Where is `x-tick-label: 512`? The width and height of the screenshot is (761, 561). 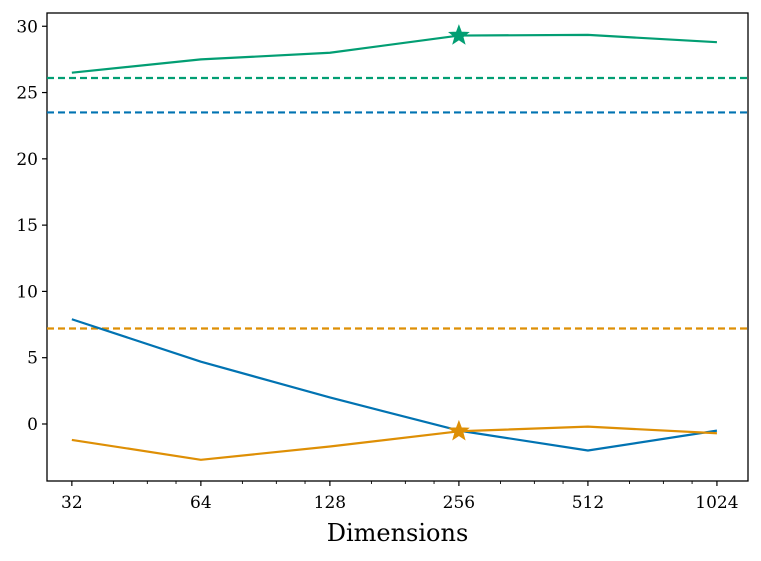
x-tick-label: 512 is located at coordinates (588, 503).